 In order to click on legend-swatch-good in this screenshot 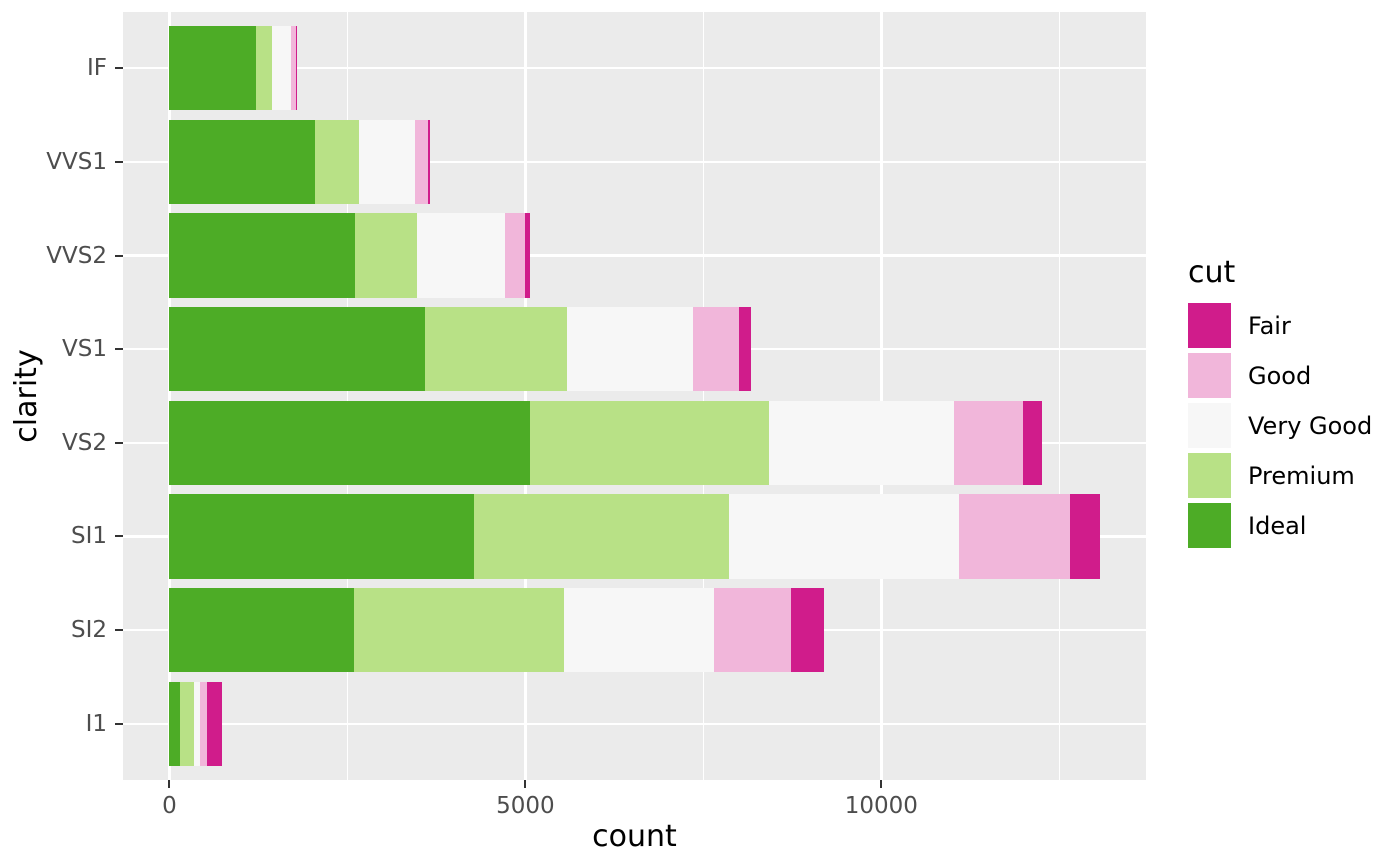, I will do `click(1209, 375)`.